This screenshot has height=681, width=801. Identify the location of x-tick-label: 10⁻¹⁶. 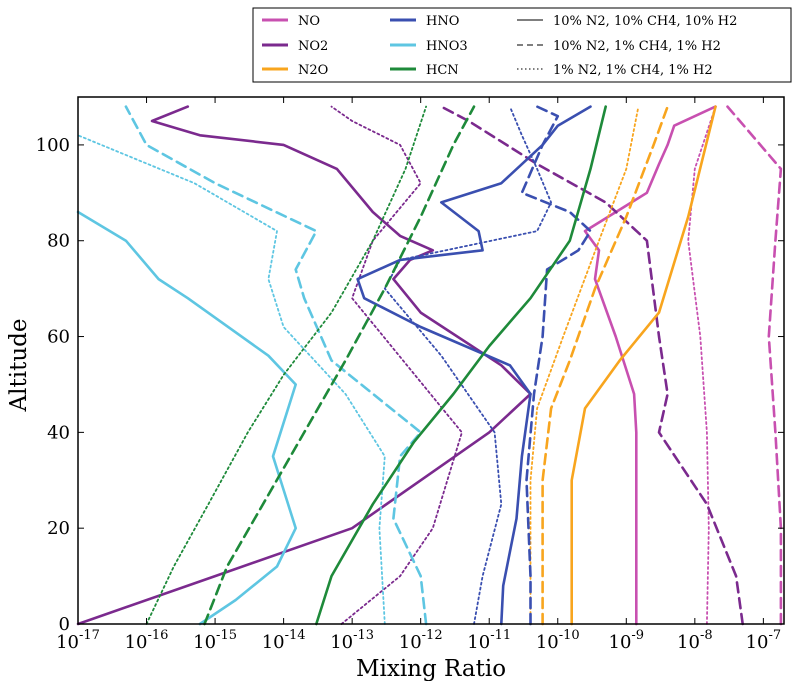
(147, 640).